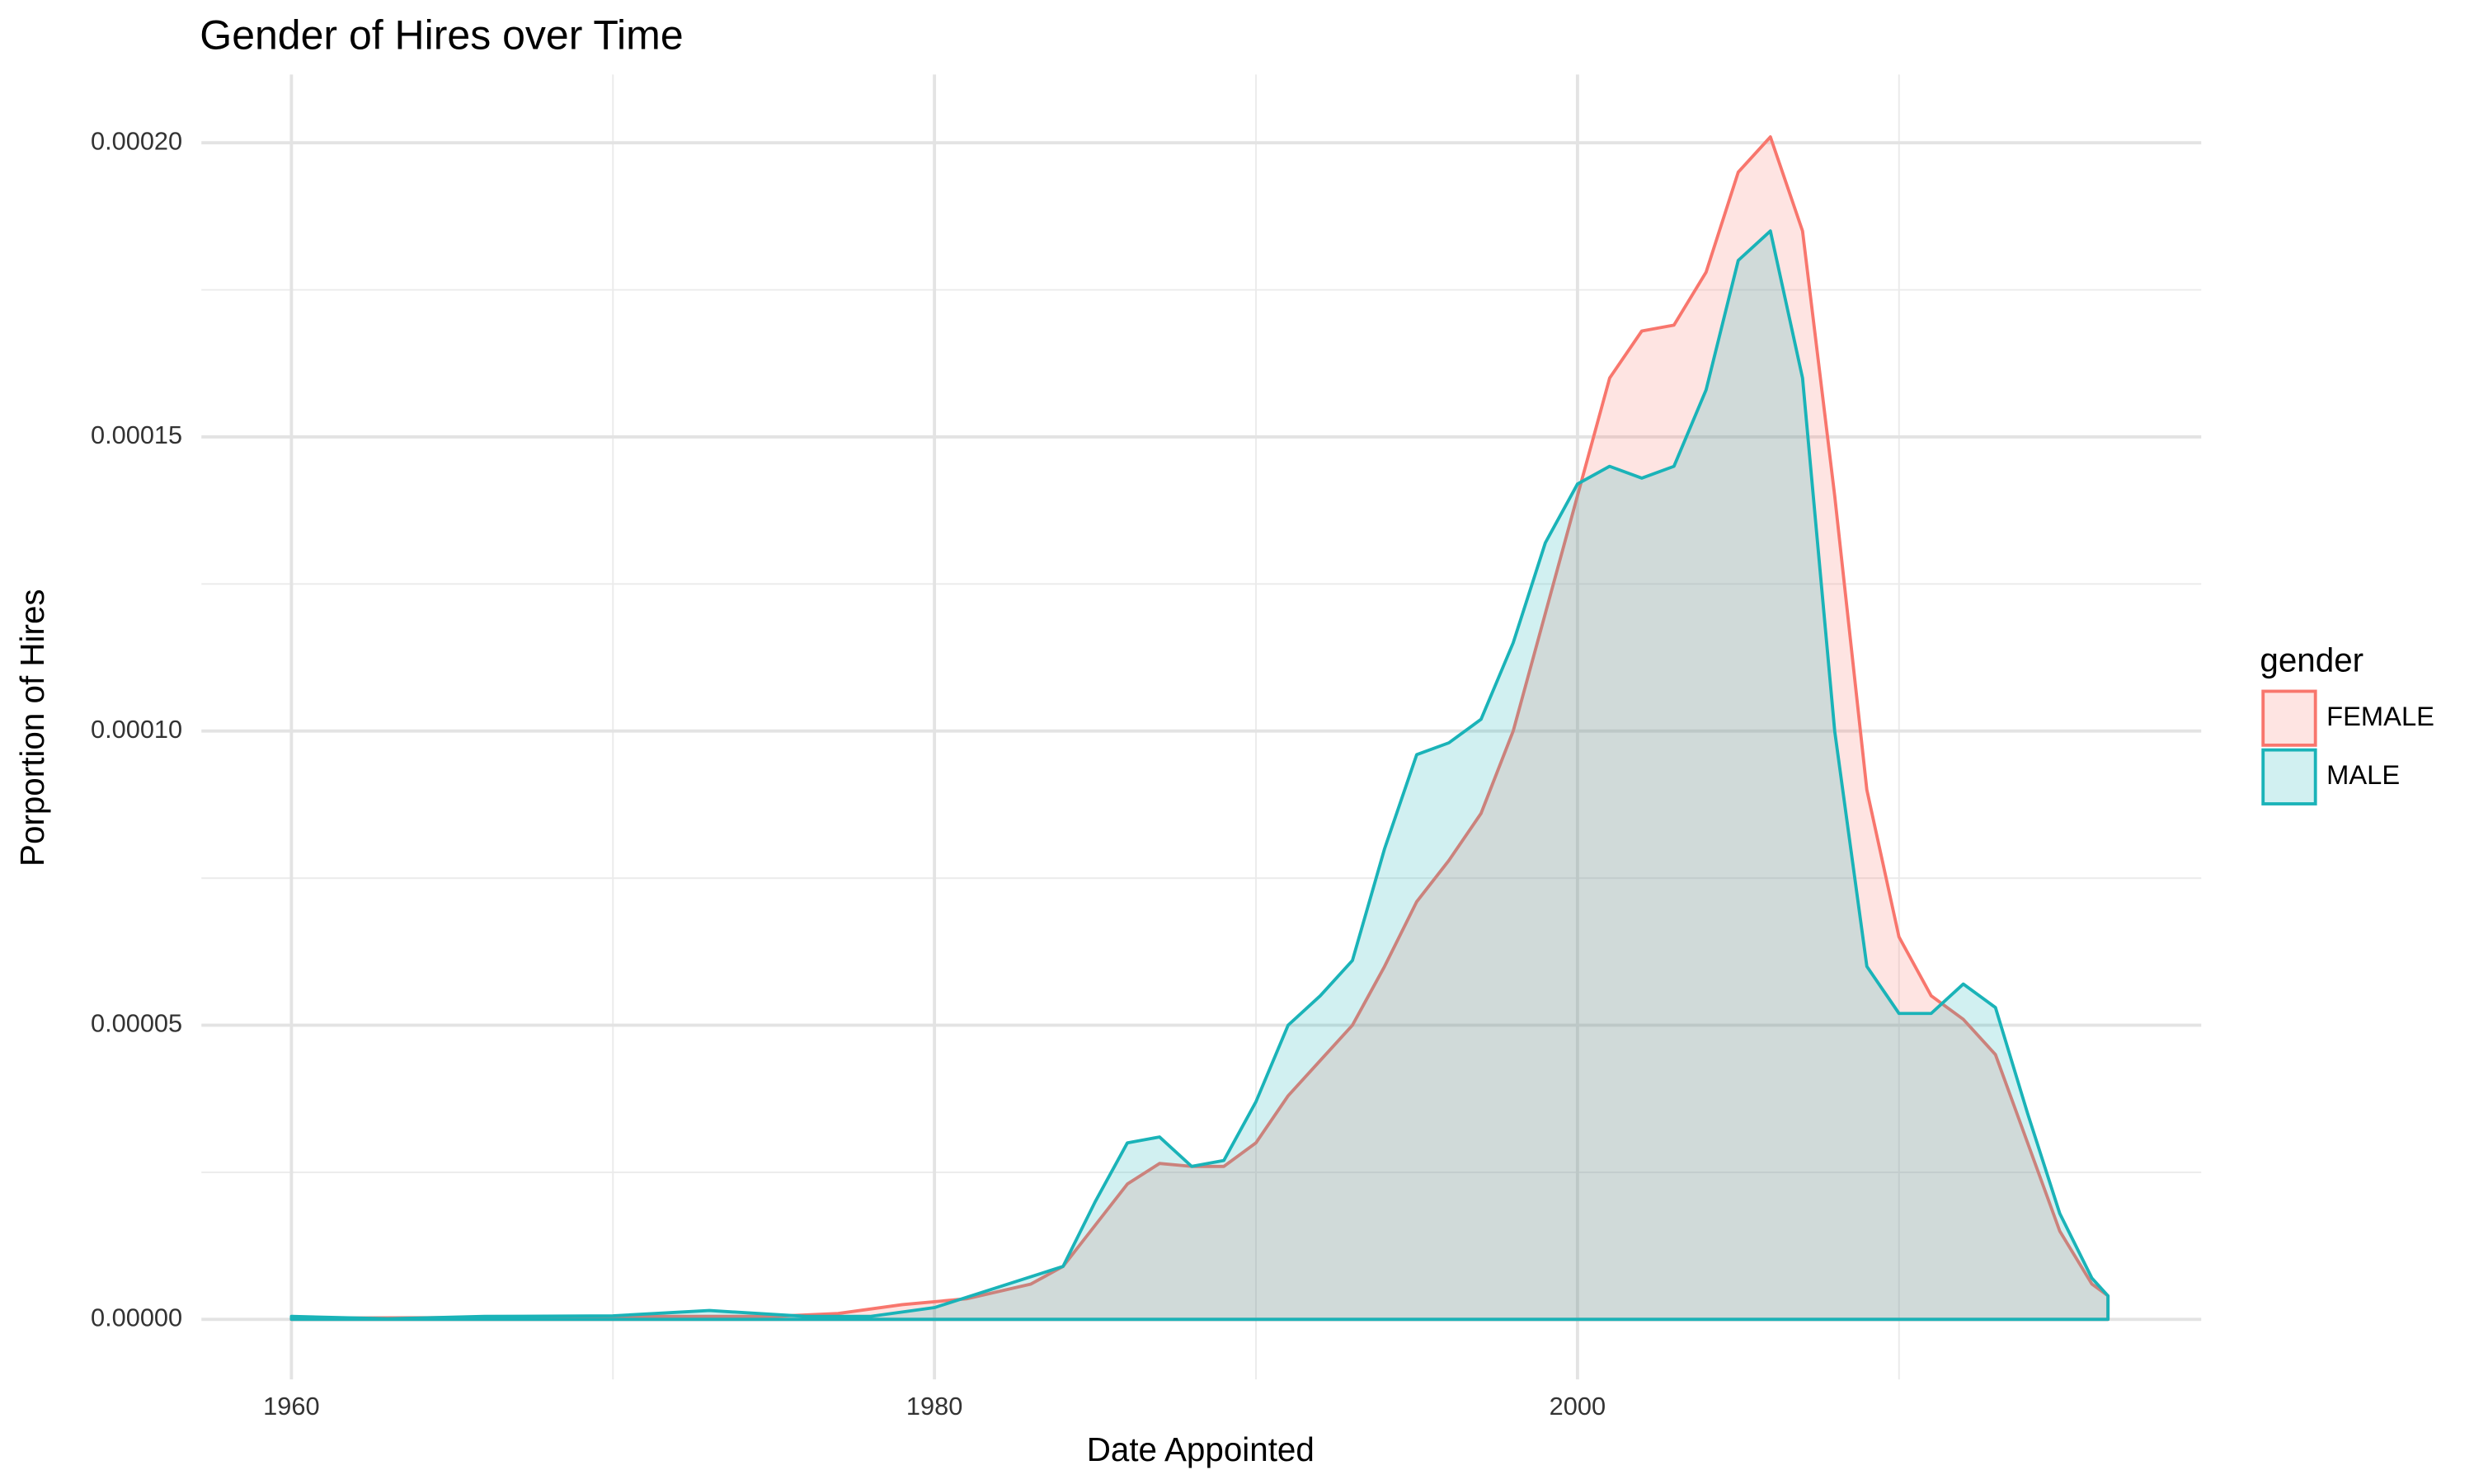 This screenshot has width=2474, height=1484. I want to click on y-tick-label: 0.00020, so click(136, 140).